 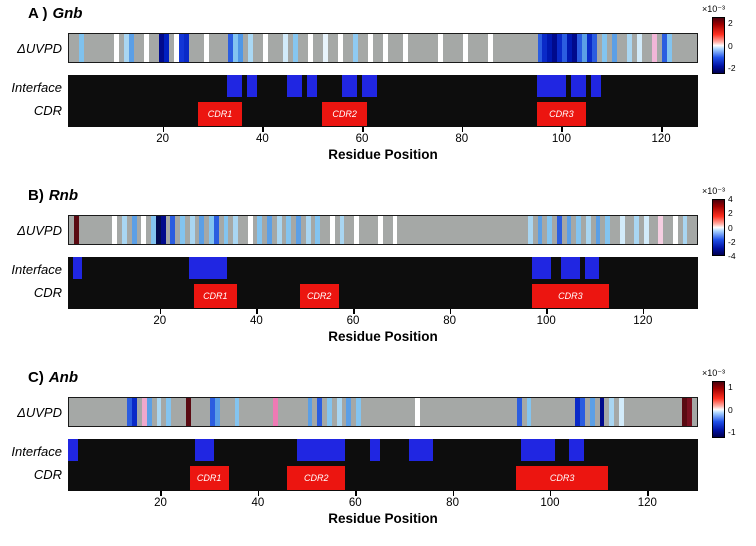 What do you see at coordinates (47, 474) in the screenshot?
I see `cdr-row-label: CDR` at bounding box center [47, 474].